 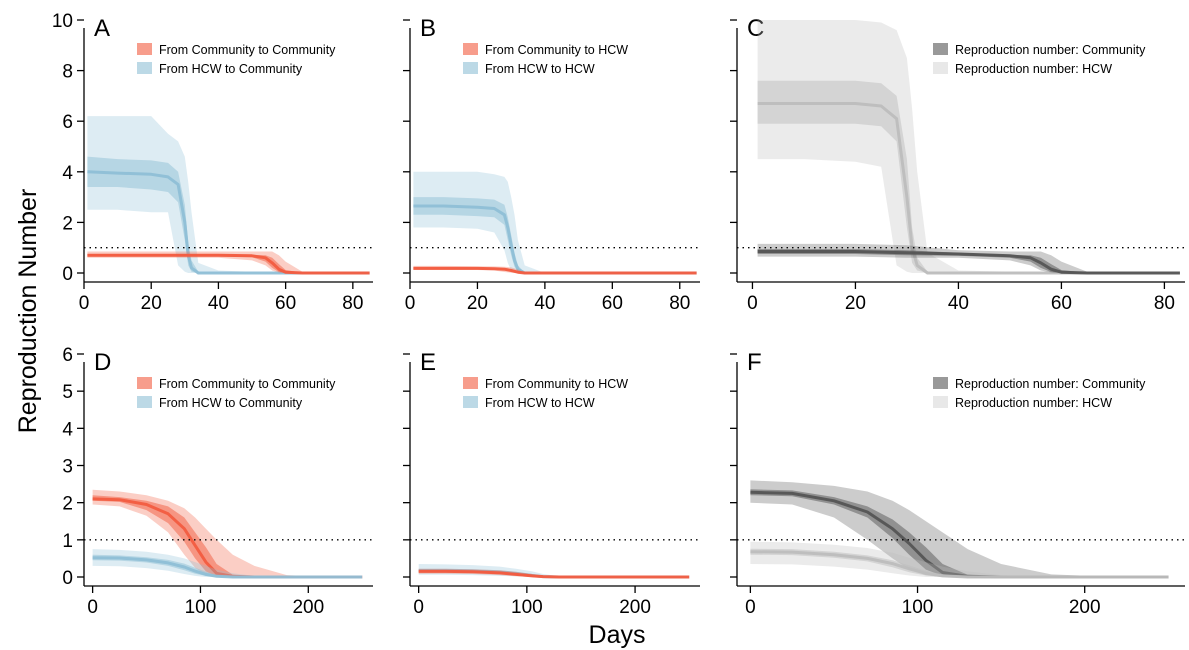 I want to click on y-axis-title: Reproduction Number, so click(x=28, y=311).